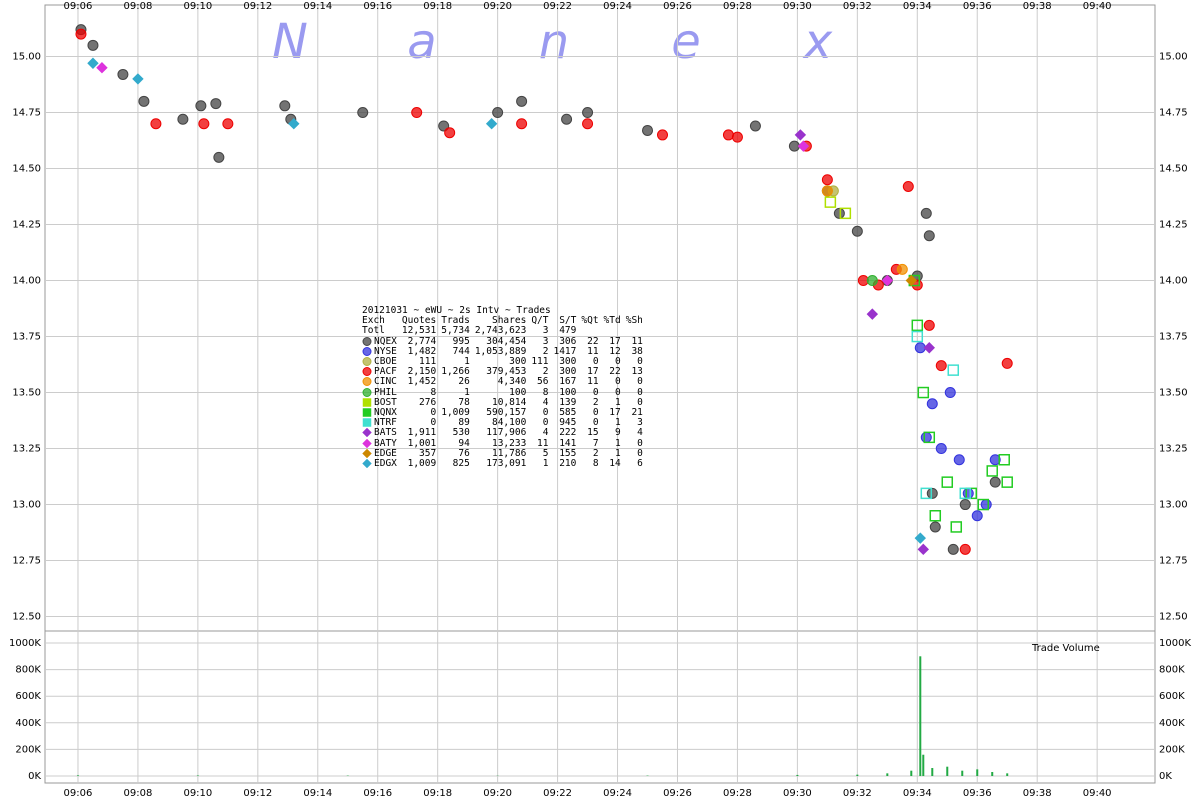  I want to click on stats-cell: 222, so click(568, 433).